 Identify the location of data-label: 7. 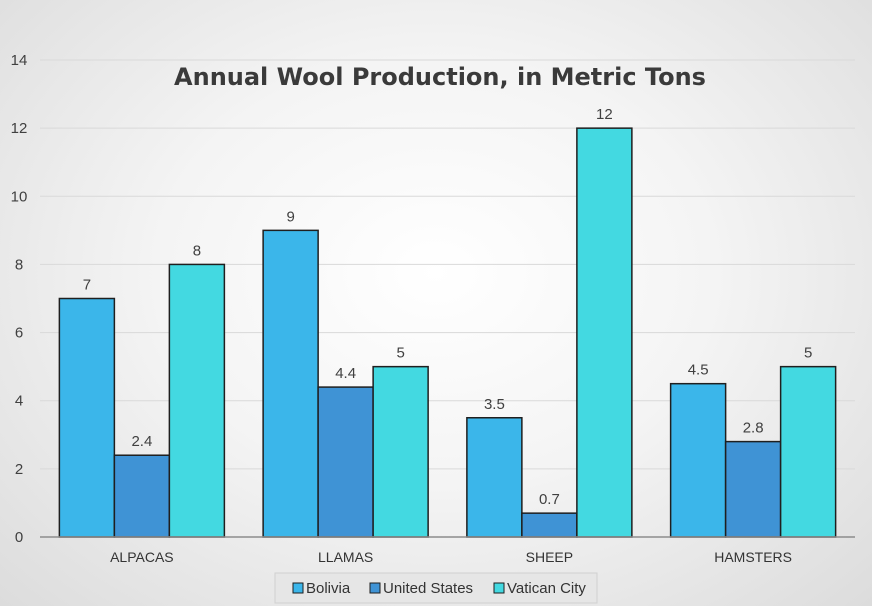
(87, 285).